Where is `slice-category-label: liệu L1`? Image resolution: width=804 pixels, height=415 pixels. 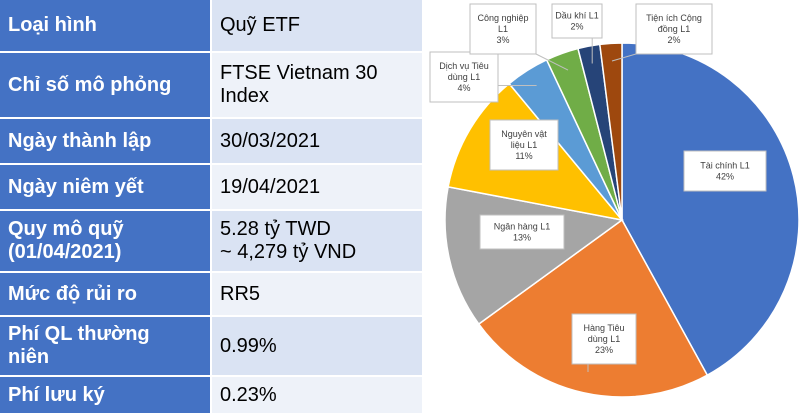 slice-category-label: liệu L1 is located at coordinates (524, 145).